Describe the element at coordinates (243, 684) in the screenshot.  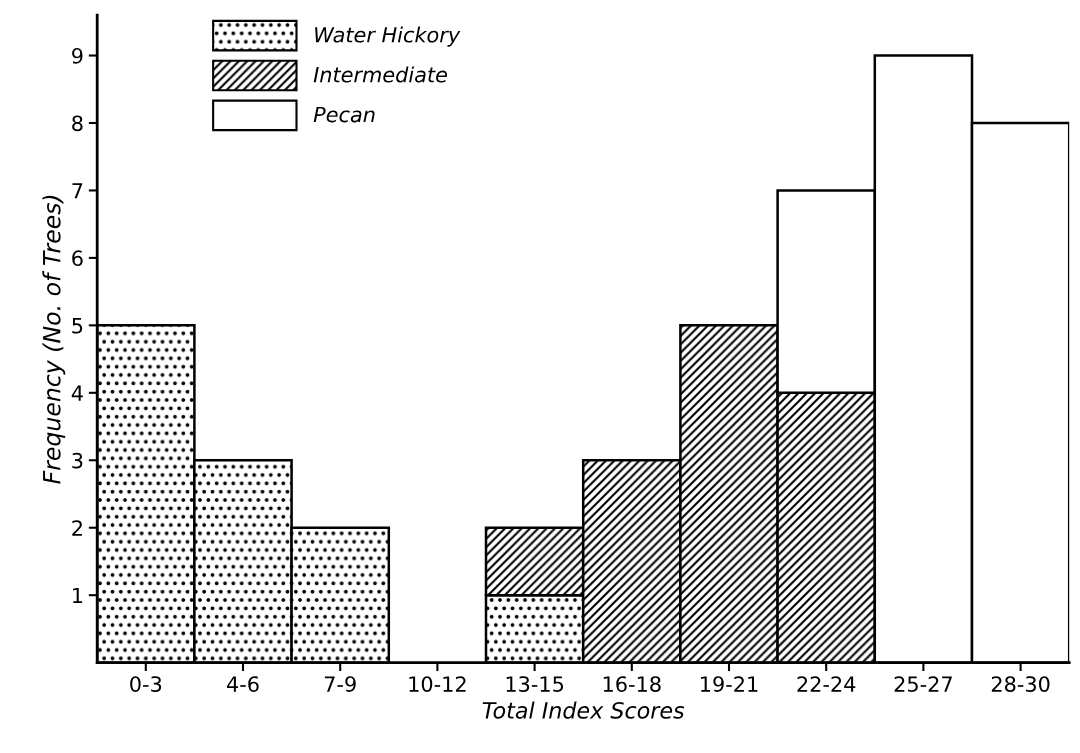
I see `x-tick-label: 4-6` at that location.